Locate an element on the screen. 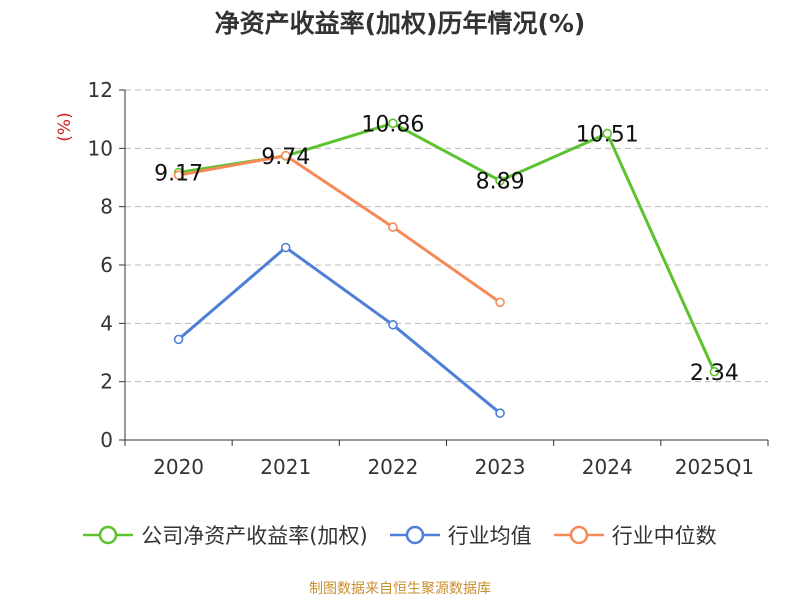  y-tick-label: 8 is located at coordinates (106, 207).